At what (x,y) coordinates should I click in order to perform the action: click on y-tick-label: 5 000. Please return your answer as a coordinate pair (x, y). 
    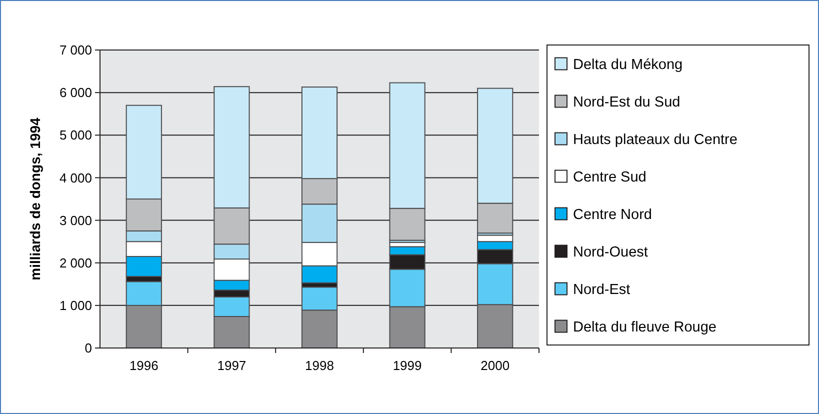
    Looking at the image, I should click on (75, 135).